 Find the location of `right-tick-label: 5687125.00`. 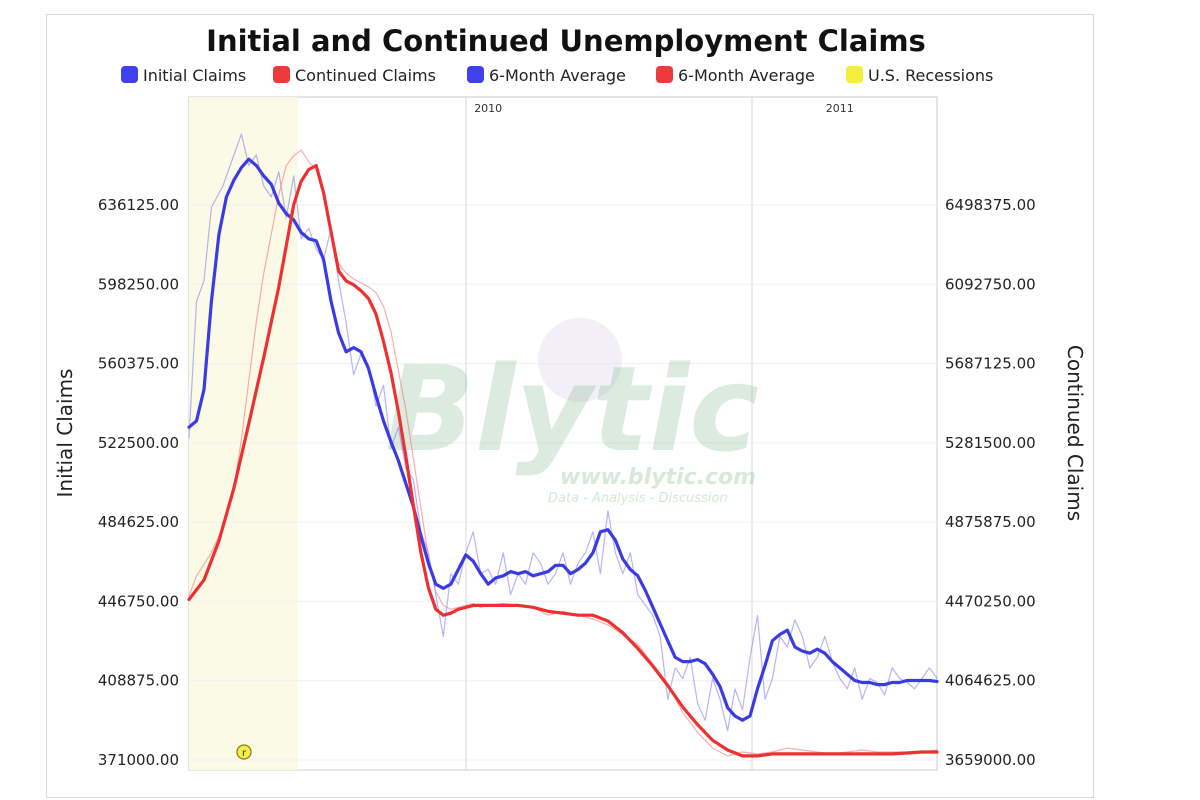

right-tick-label: 5687125.00 is located at coordinates (990, 364).